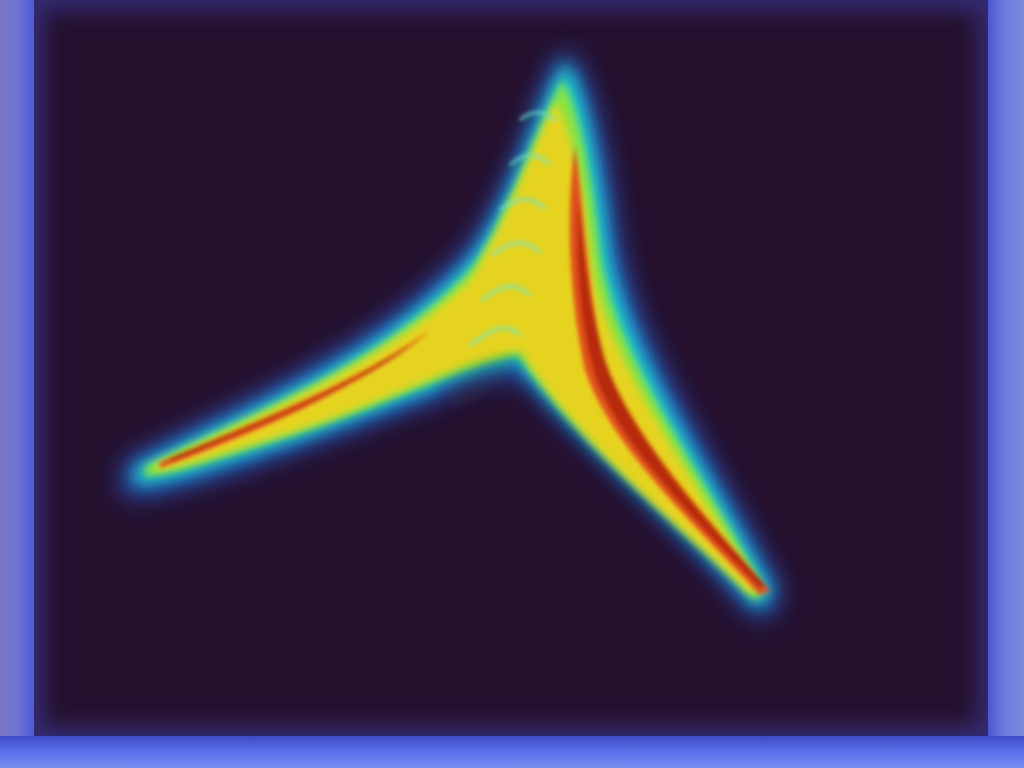 This screenshot has width=1024, height=768. Describe the element at coordinates (480, 385) in the screenshot. I see `apex-notch` at that location.